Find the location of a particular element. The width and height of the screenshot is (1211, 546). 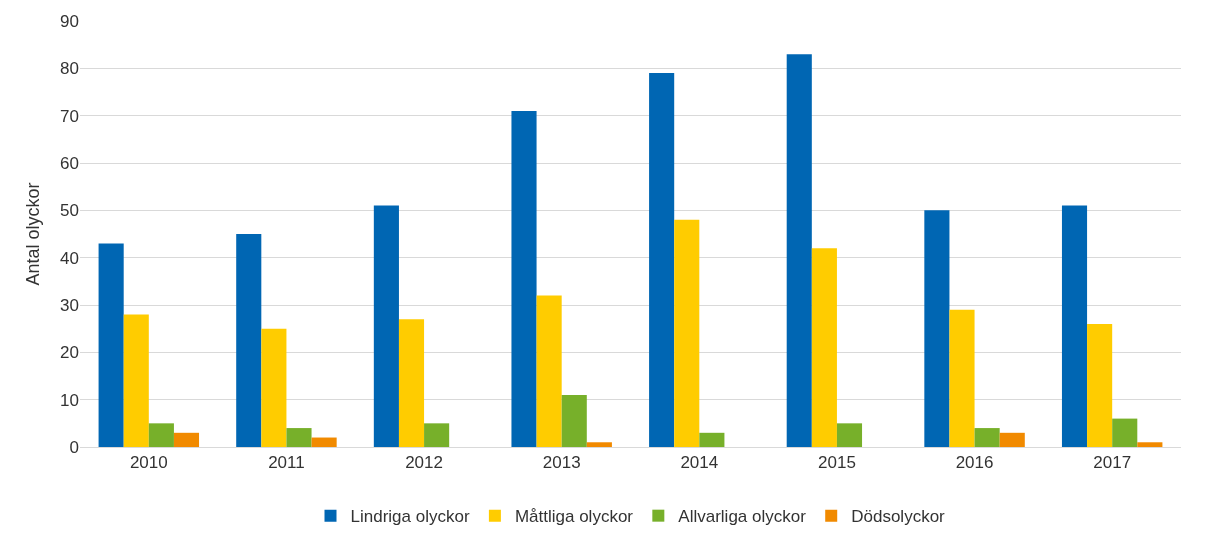

y-axis-title: Antal olyckor is located at coordinates (33, 234).